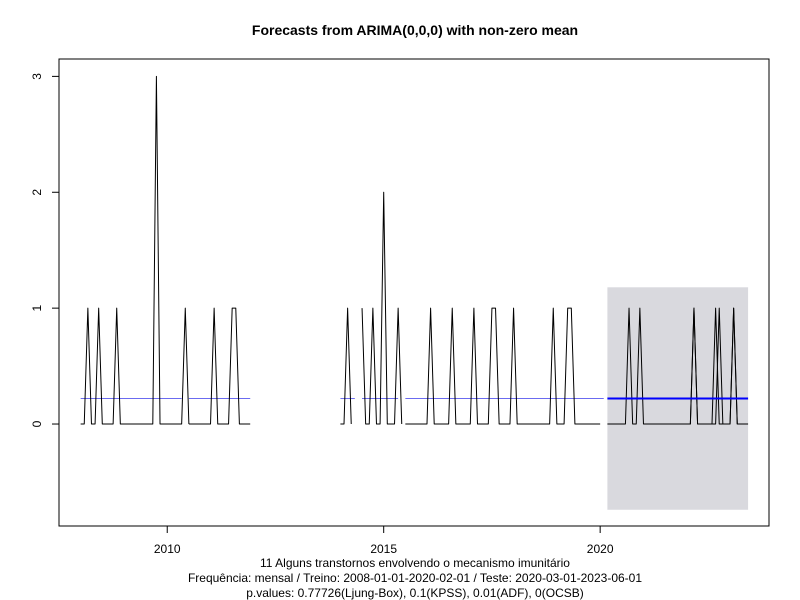  I want to click on test-series-line, so click(676, 366).